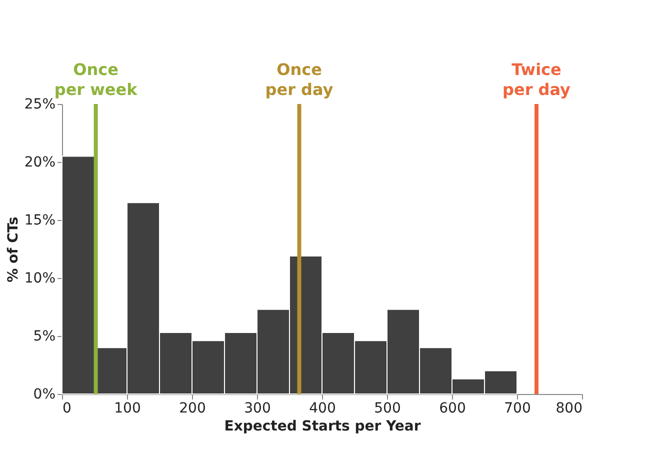 This screenshot has height=464, width=652. What do you see at coordinates (322, 426) in the screenshot?
I see `x-axis-title: Expected Starts per Year` at bounding box center [322, 426].